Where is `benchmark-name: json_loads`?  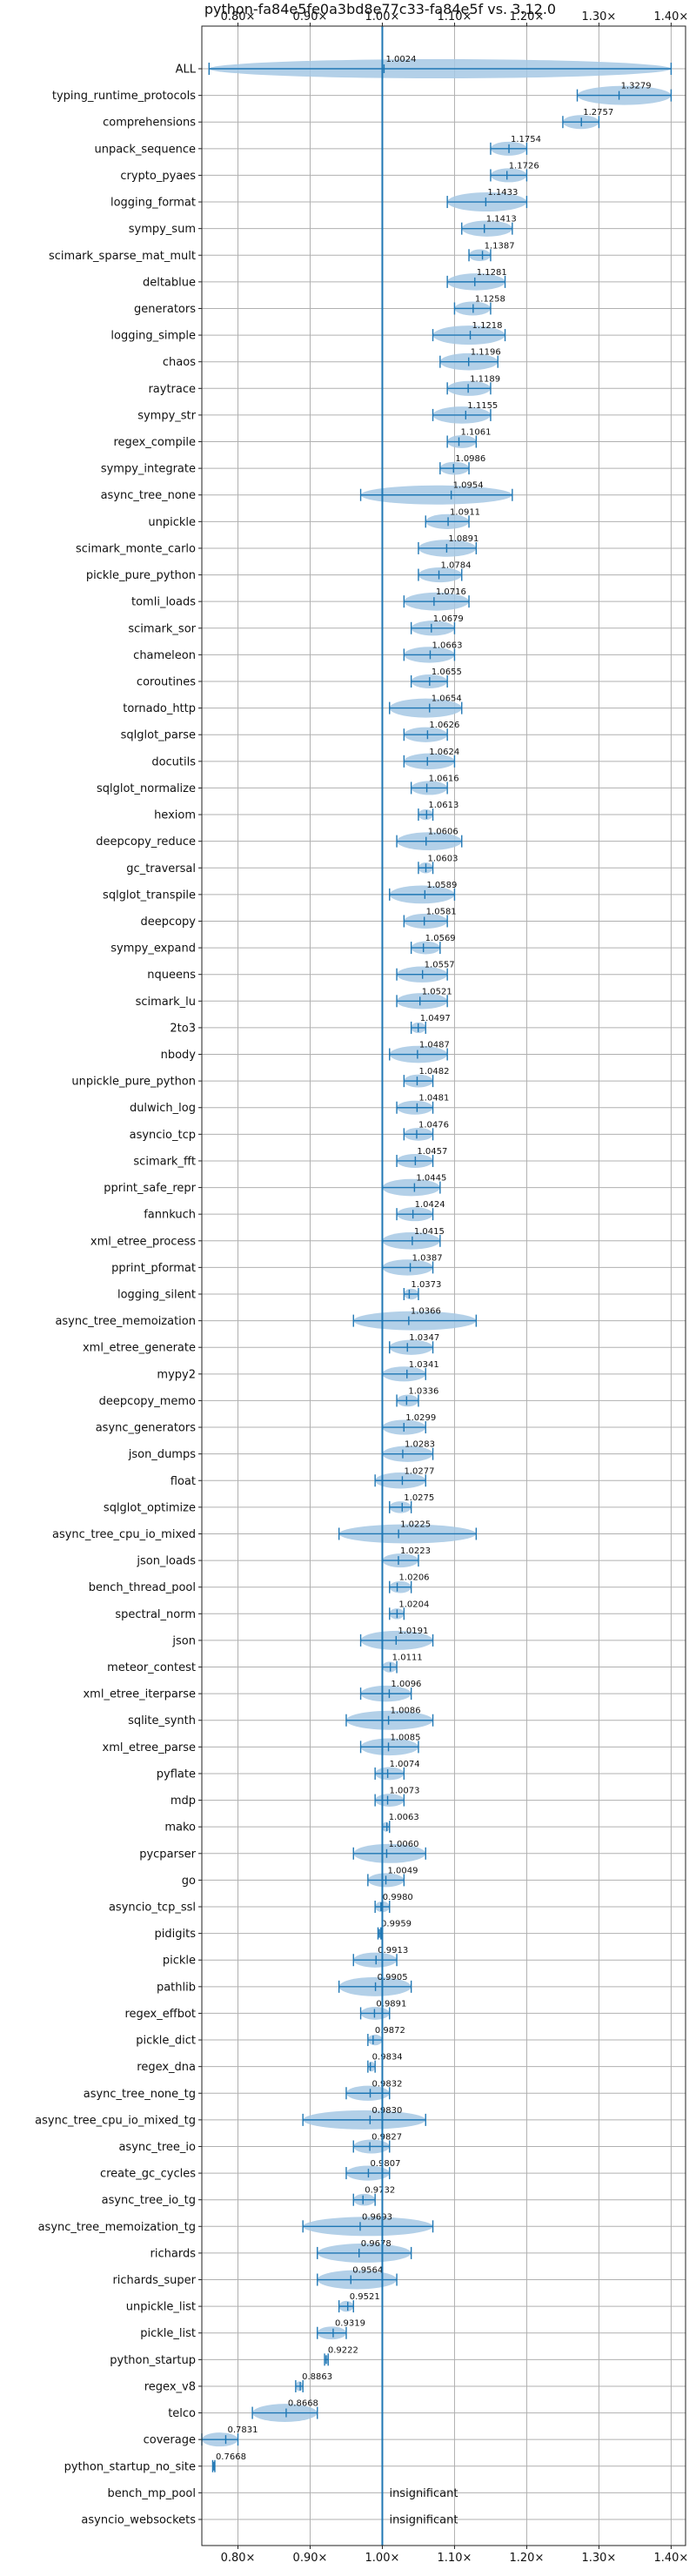 benchmark-name: json_loads is located at coordinates (166, 1562).